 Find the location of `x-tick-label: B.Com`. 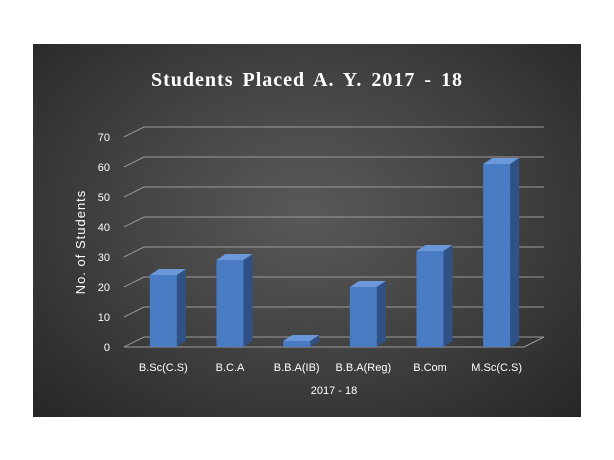

x-tick-label: B.Com is located at coordinates (430, 368).